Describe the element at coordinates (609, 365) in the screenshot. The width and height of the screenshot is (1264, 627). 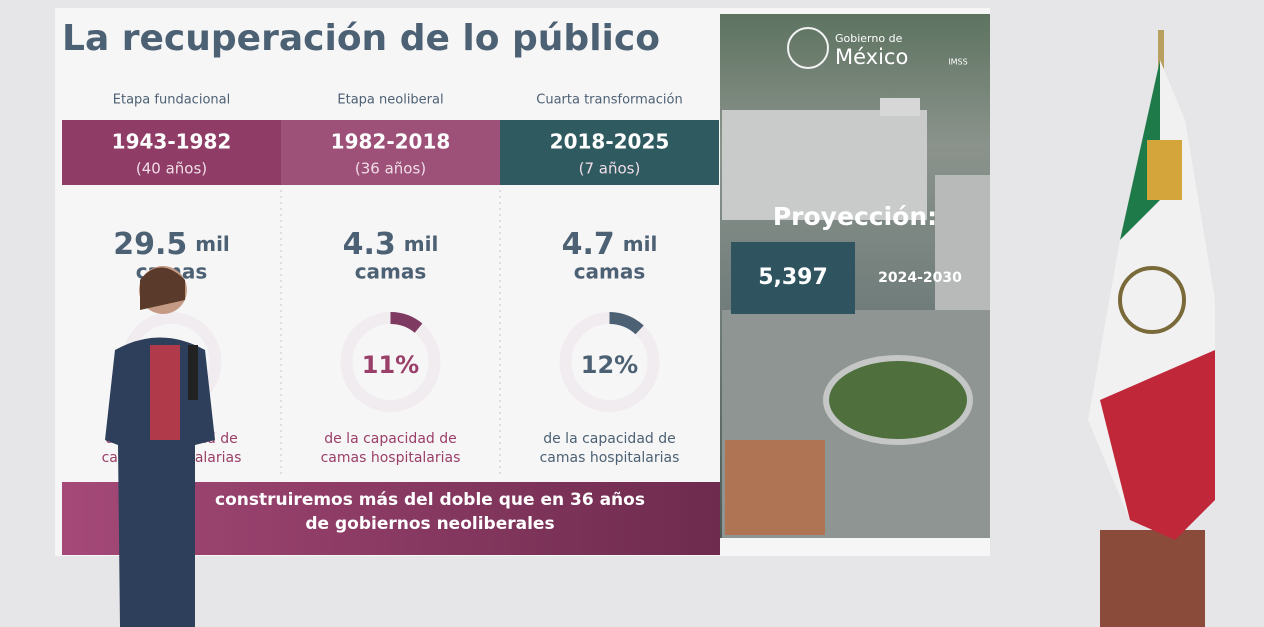
I see `gauge-label: 12%` at that location.